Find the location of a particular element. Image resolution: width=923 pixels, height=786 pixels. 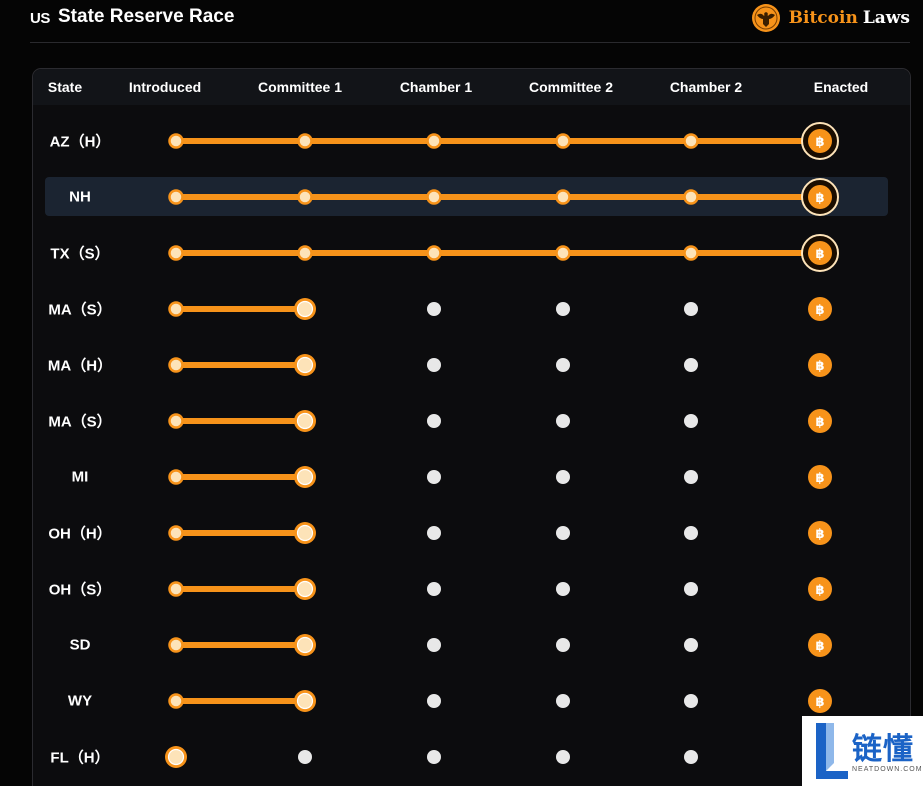

flag-label: US is located at coordinates (40, 18).